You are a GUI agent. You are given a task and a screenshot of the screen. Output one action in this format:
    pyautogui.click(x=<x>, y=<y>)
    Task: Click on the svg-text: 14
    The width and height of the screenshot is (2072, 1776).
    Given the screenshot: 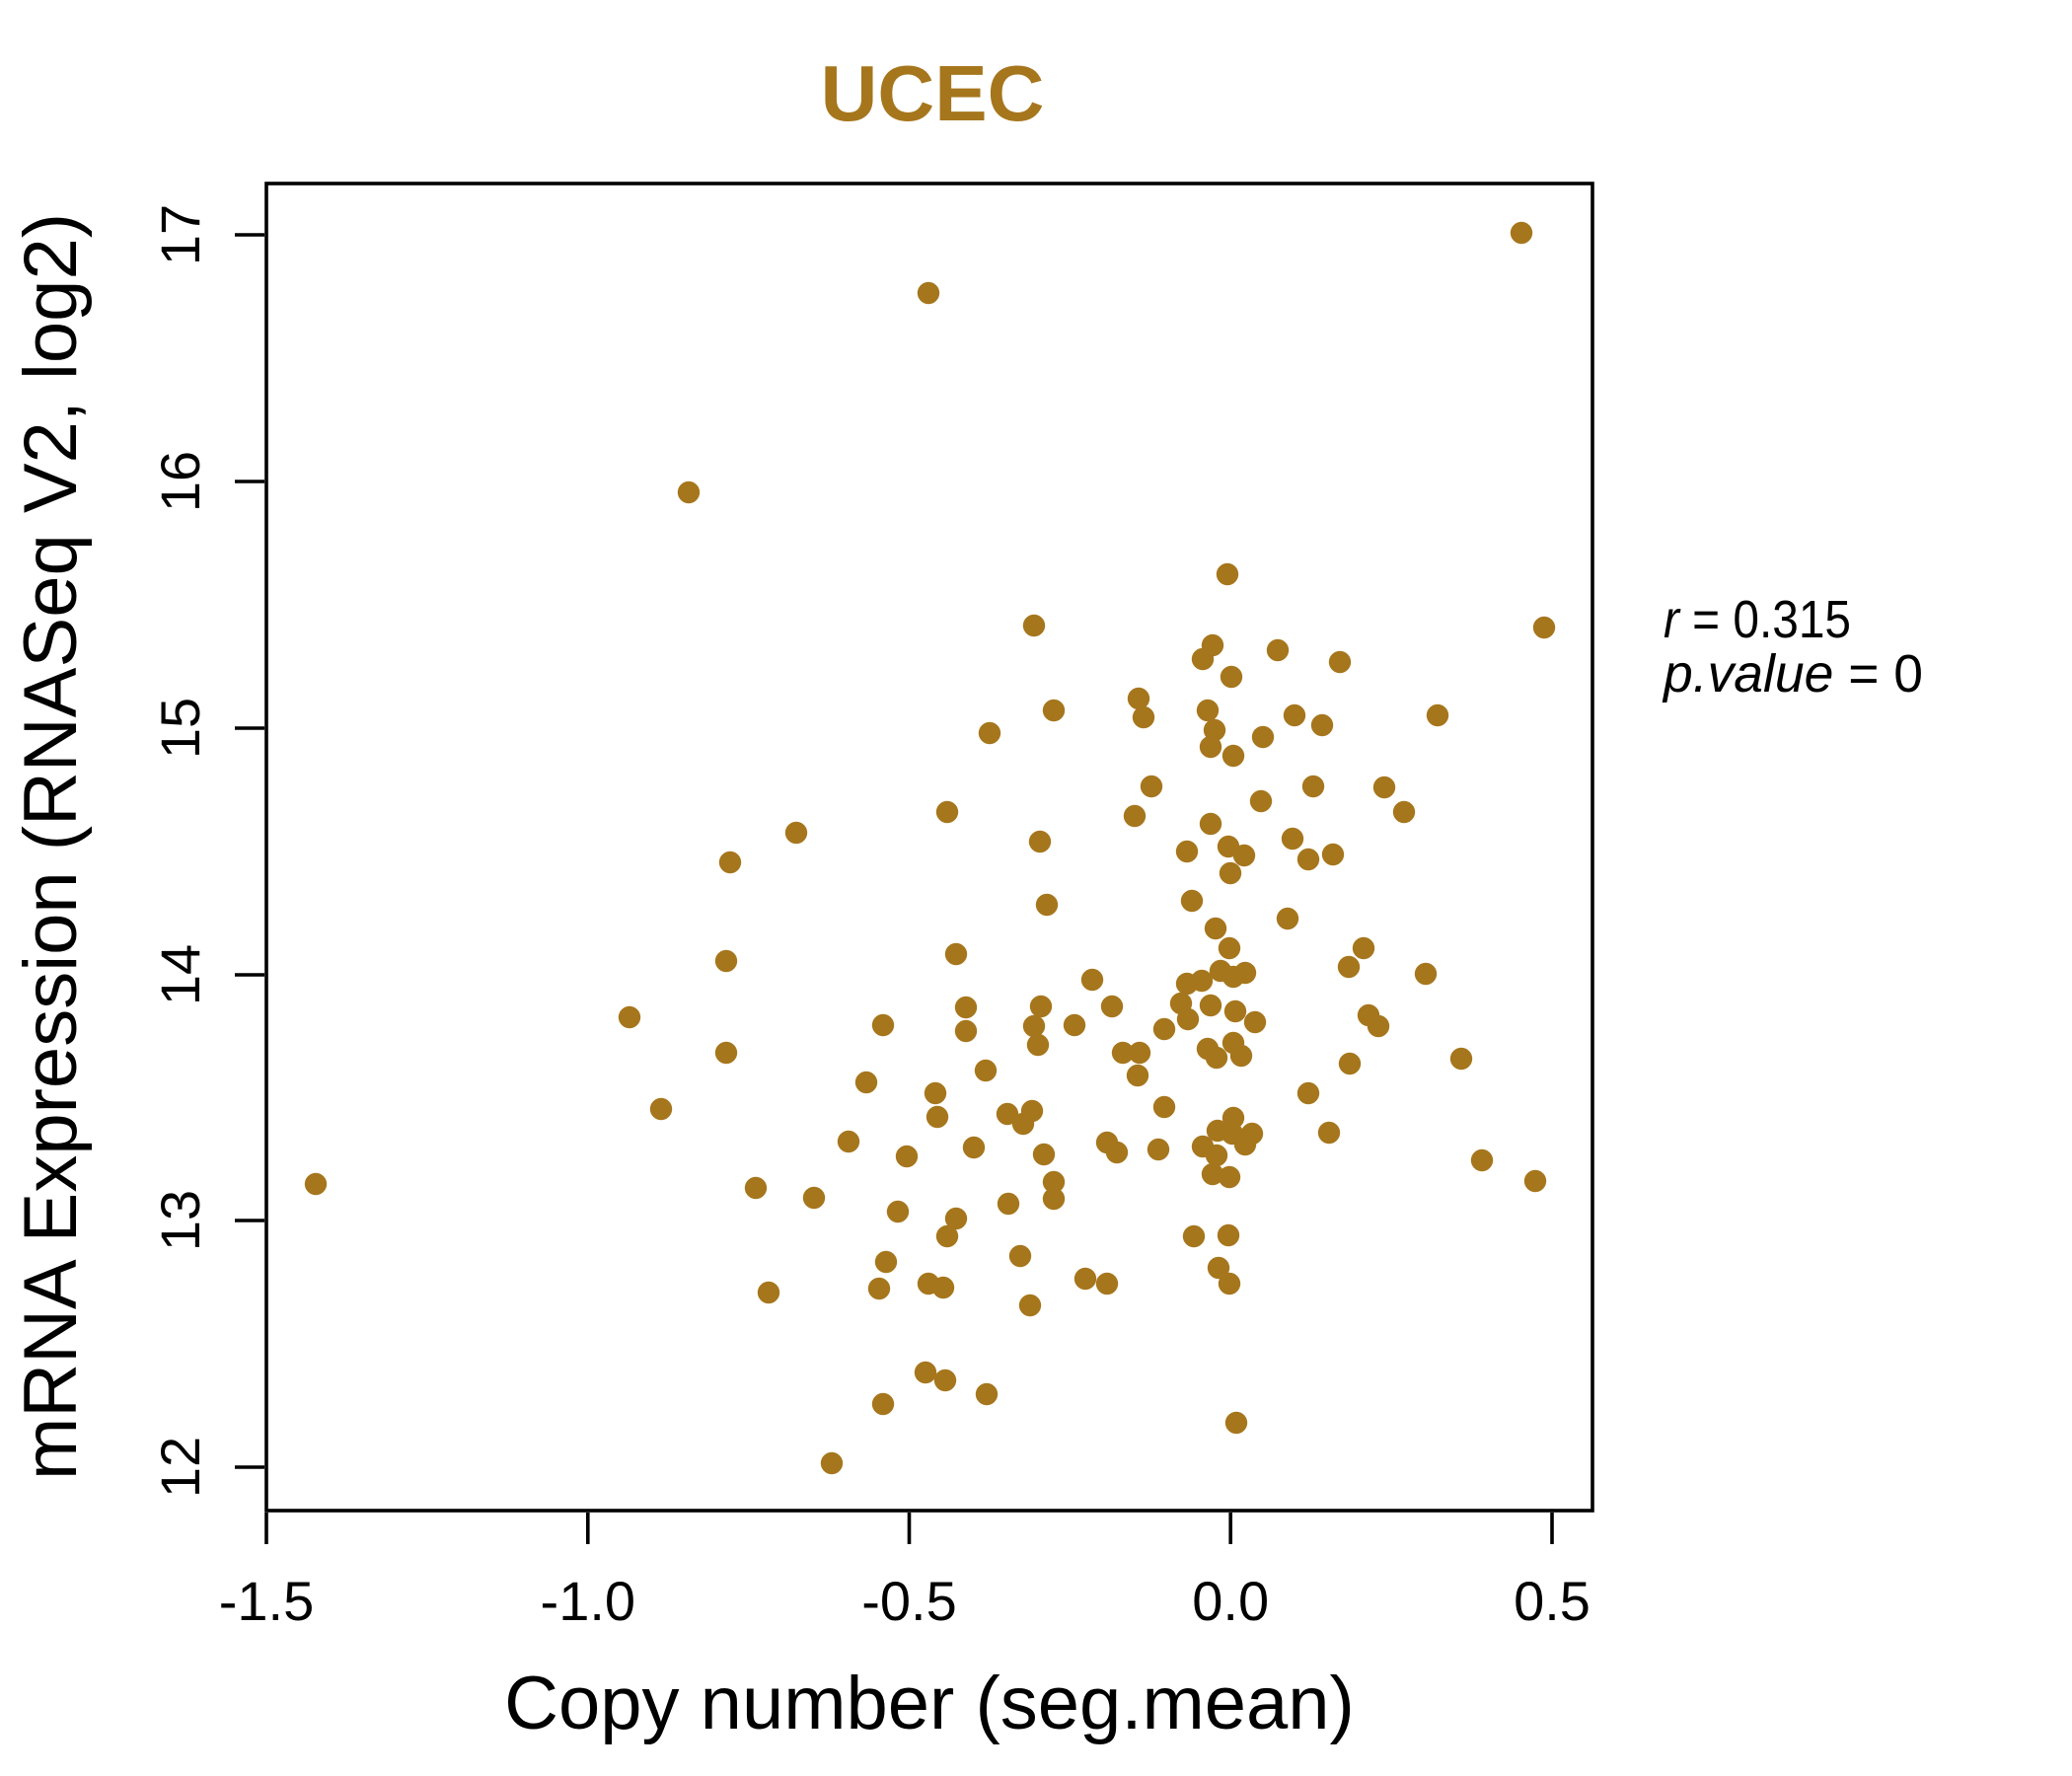 What is the action you would take?
    pyautogui.click(x=180, y=975)
    